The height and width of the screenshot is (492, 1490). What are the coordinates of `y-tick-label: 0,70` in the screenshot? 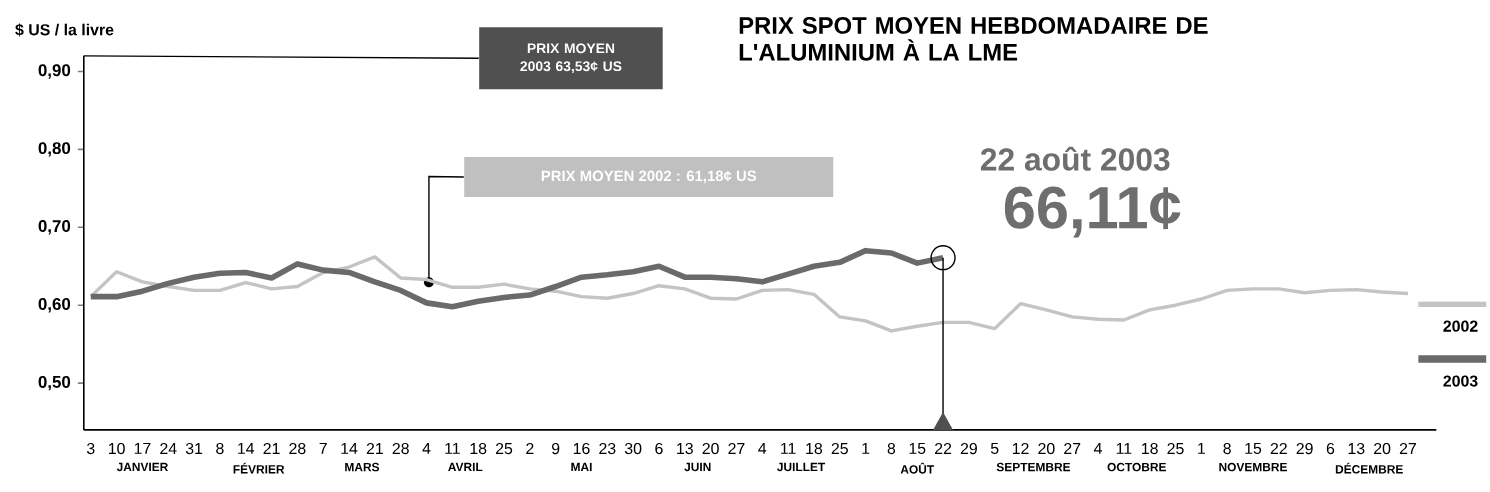 It's located at (54, 227).